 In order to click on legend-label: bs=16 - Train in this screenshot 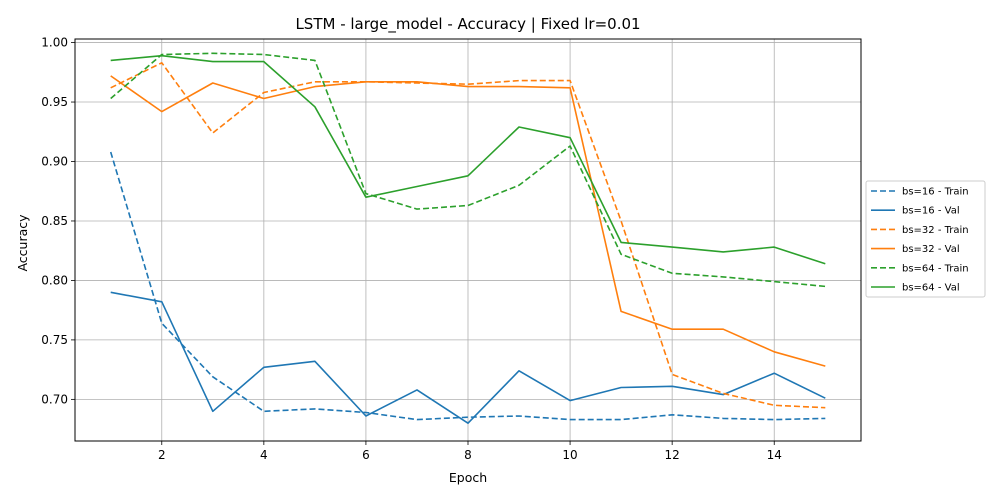, I will do `click(935, 192)`.